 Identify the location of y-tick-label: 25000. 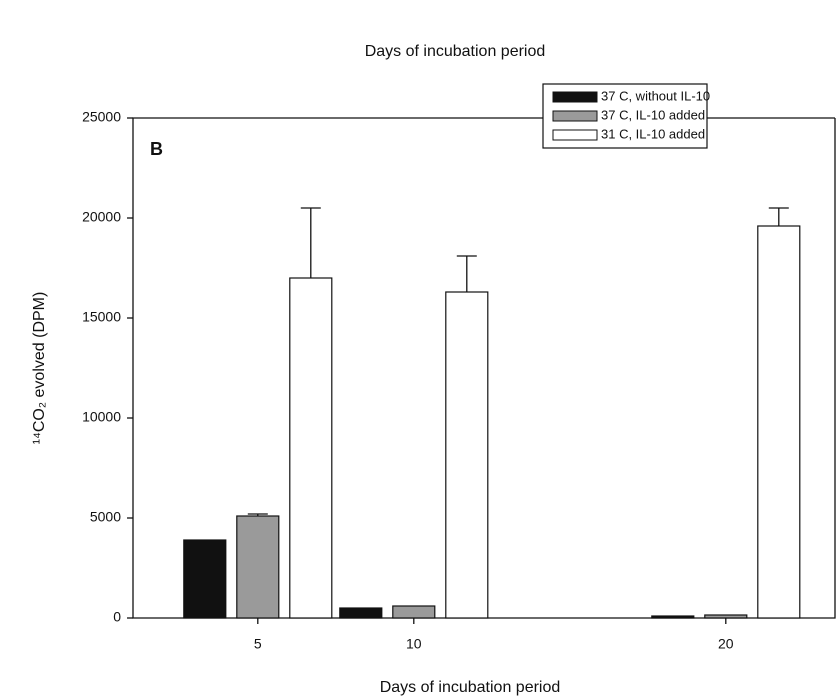
(101, 117).